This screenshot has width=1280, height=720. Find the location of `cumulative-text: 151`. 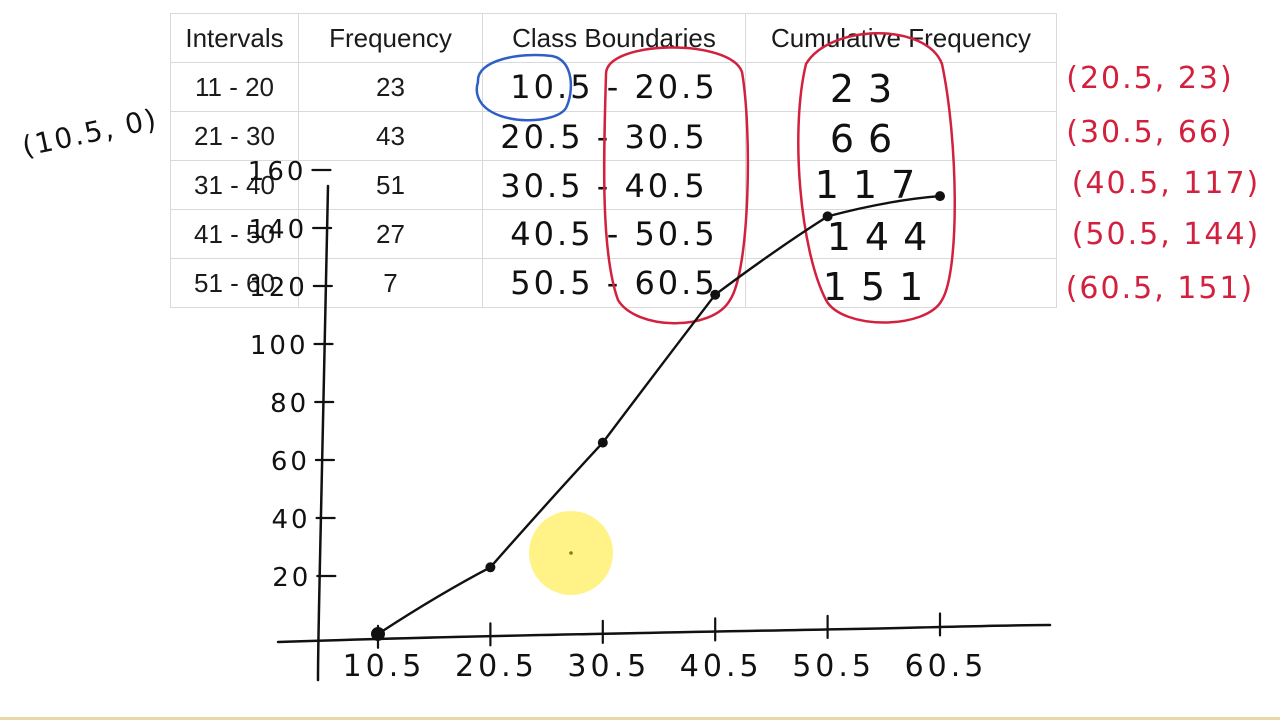

cumulative-text: 151 is located at coordinates (880, 287).